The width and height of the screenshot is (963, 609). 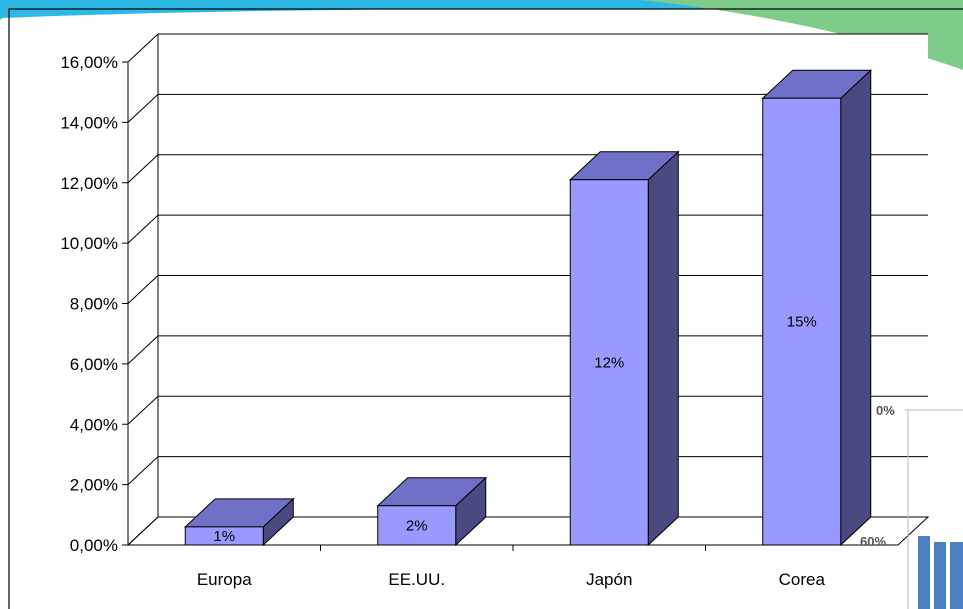 What do you see at coordinates (94, 545) in the screenshot?
I see `y-tick-label: 0,00%` at bounding box center [94, 545].